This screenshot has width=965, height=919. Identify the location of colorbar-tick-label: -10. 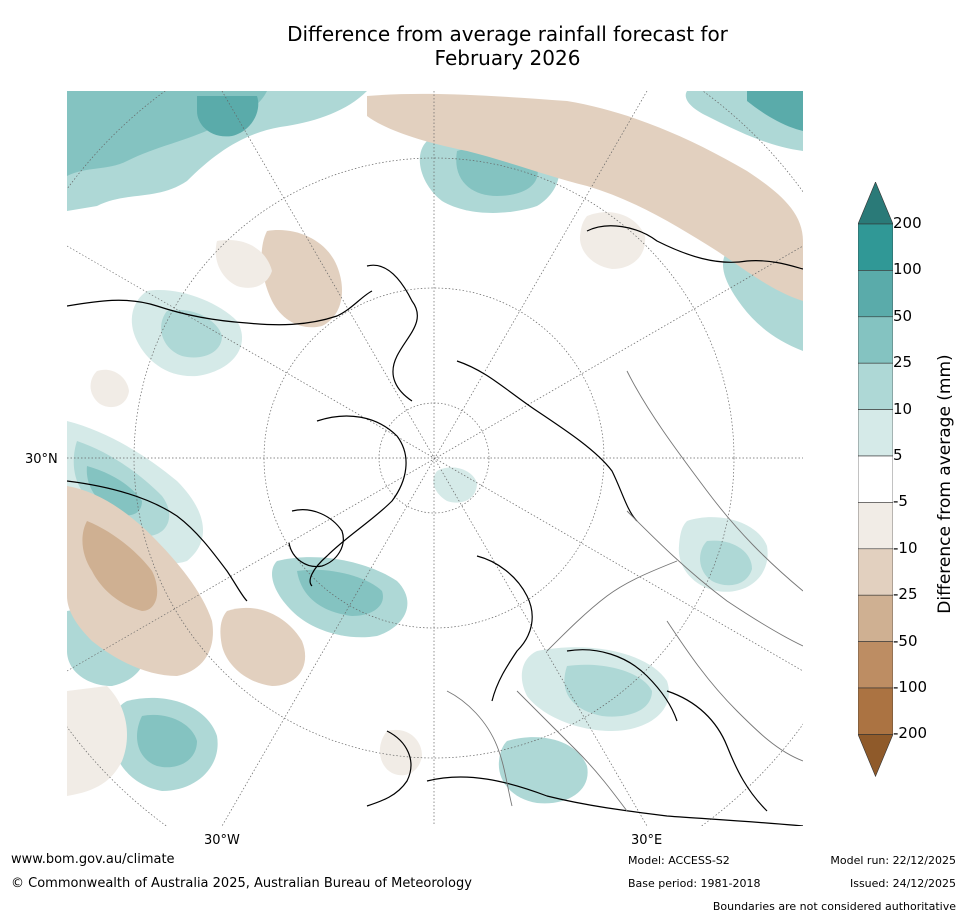
(905, 547).